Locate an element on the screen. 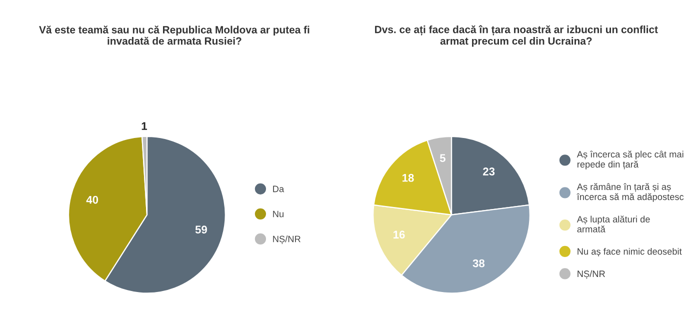  data-label: 1 is located at coordinates (145, 126).